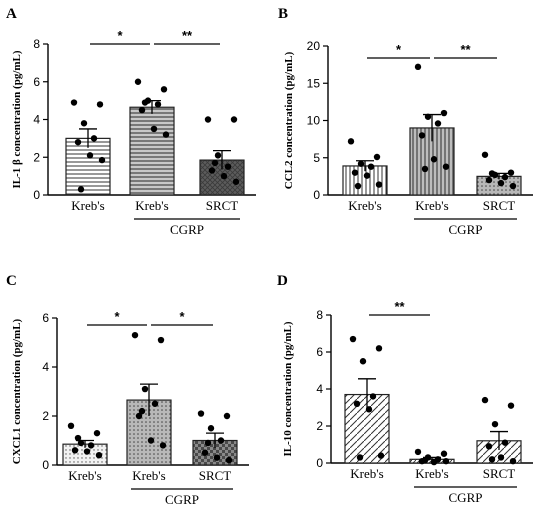 The width and height of the screenshot is (550, 515). Describe the element at coordinates (17, 119) in the screenshot. I see `y-axis-label: IL-1 β concentration (pg/mL)` at that location.